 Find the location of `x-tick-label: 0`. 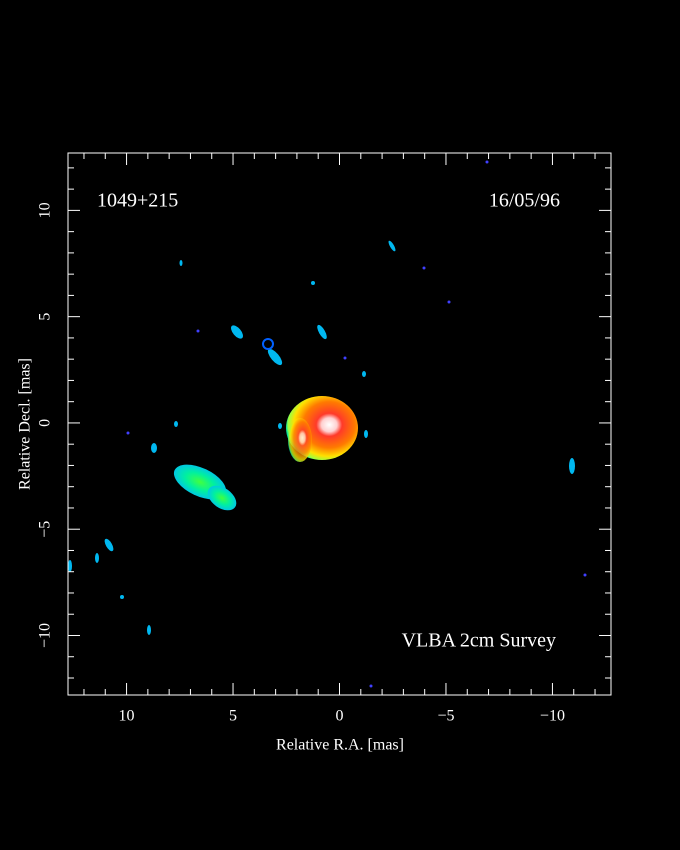

x-tick-label: 0 is located at coordinates (340, 716).